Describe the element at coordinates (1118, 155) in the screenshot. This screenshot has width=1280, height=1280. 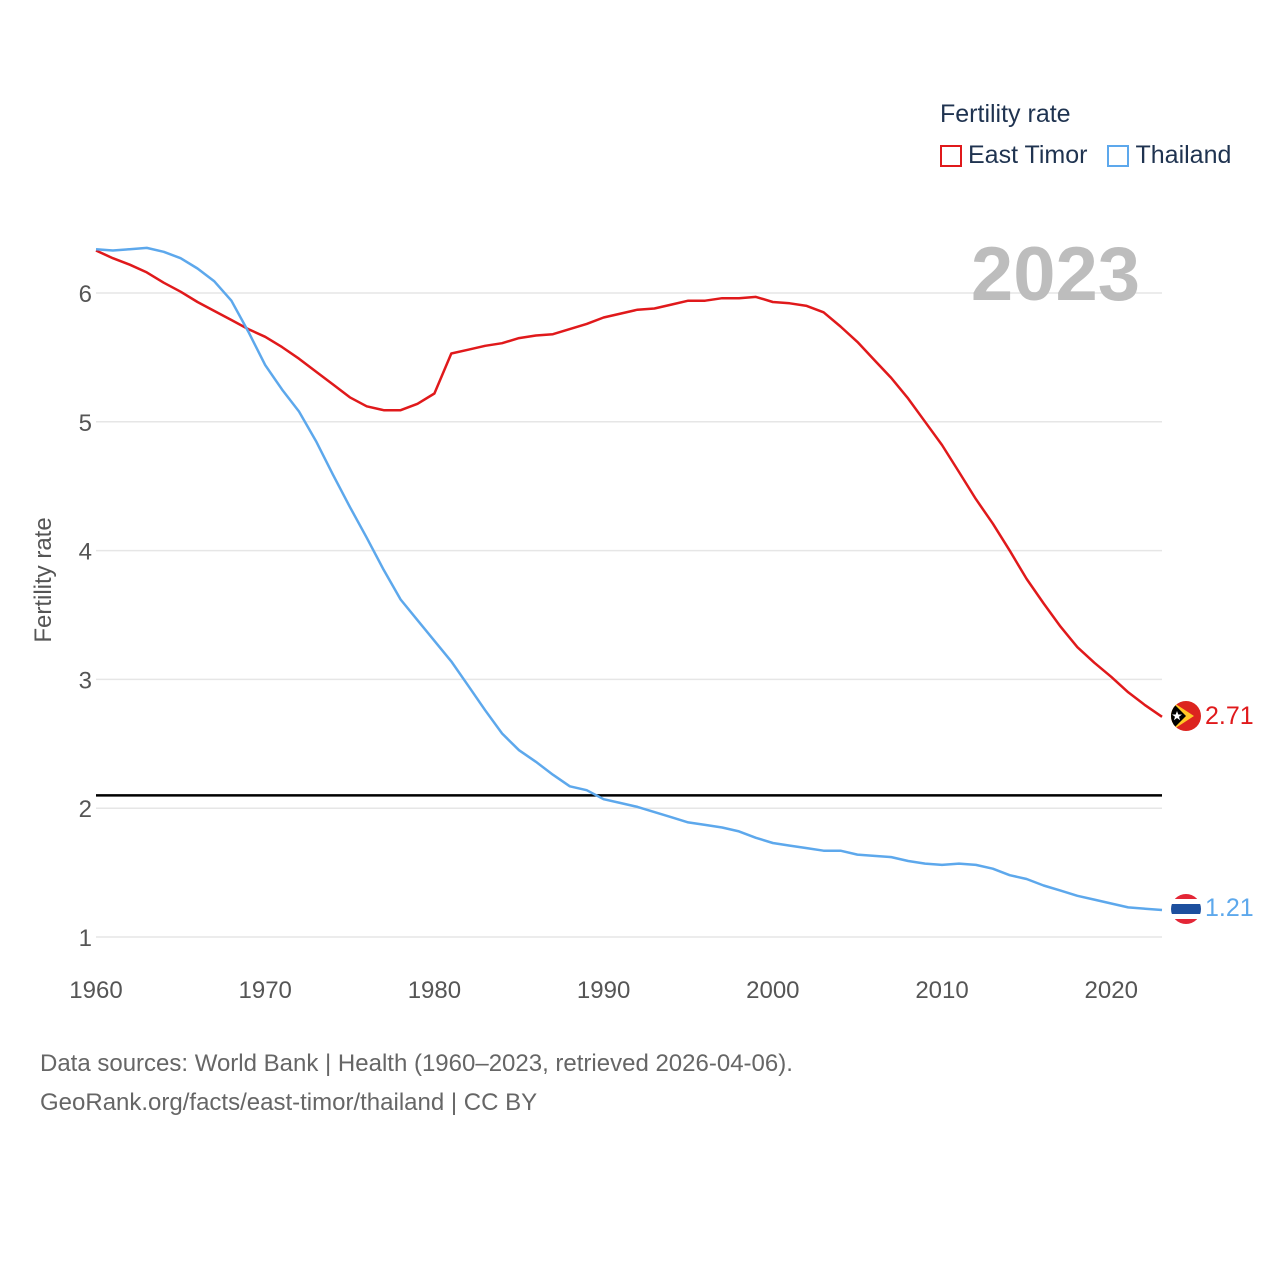
I see `thailand-swatch-icon` at that location.